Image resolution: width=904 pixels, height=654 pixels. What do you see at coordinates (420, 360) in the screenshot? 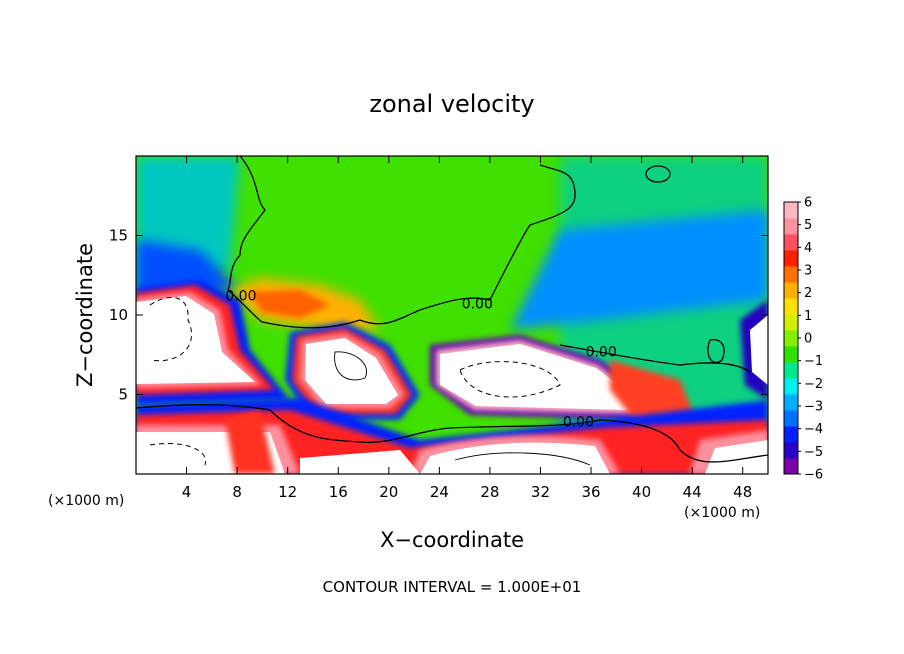
I see `contour-labels: 0.00 0.00 0.00 0.00` at bounding box center [420, 360].